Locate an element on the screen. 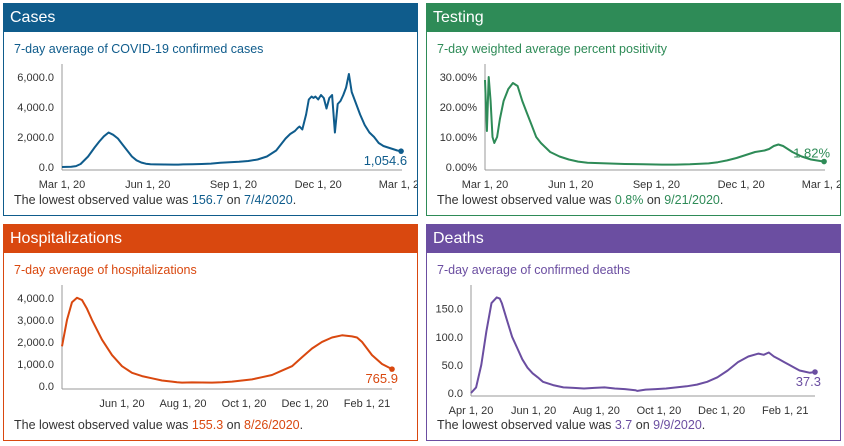  deaths-footer-mid: on is located at coordinates (643, 425).